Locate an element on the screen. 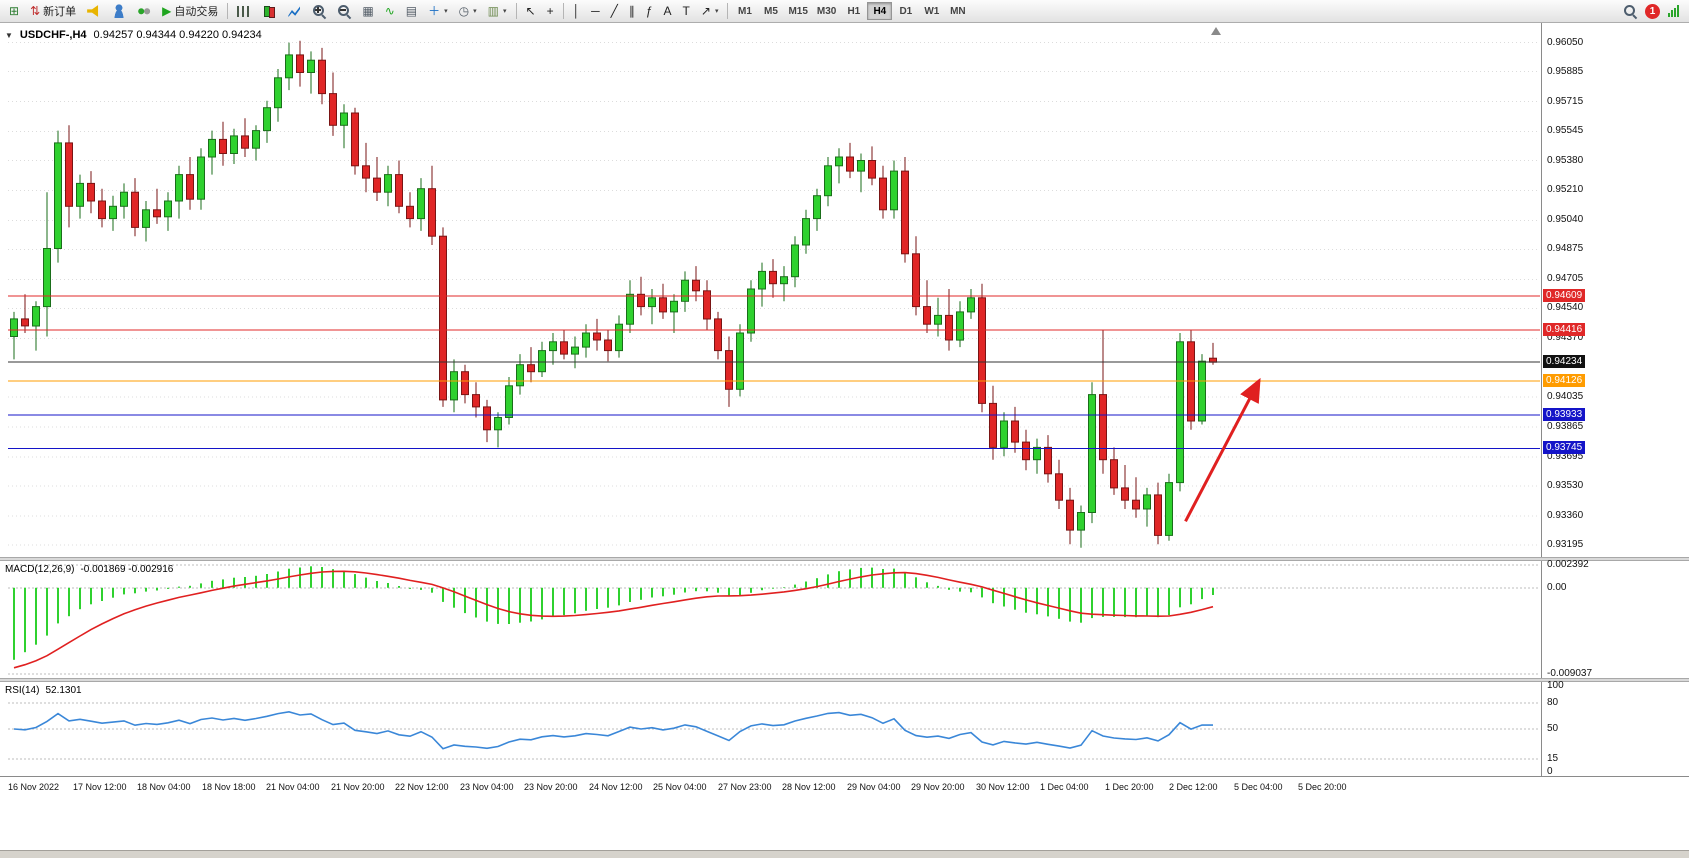 The height and width of the screenshot is (859, 1689). bar-chart-mode-icon is located at coordinates (244, 11).